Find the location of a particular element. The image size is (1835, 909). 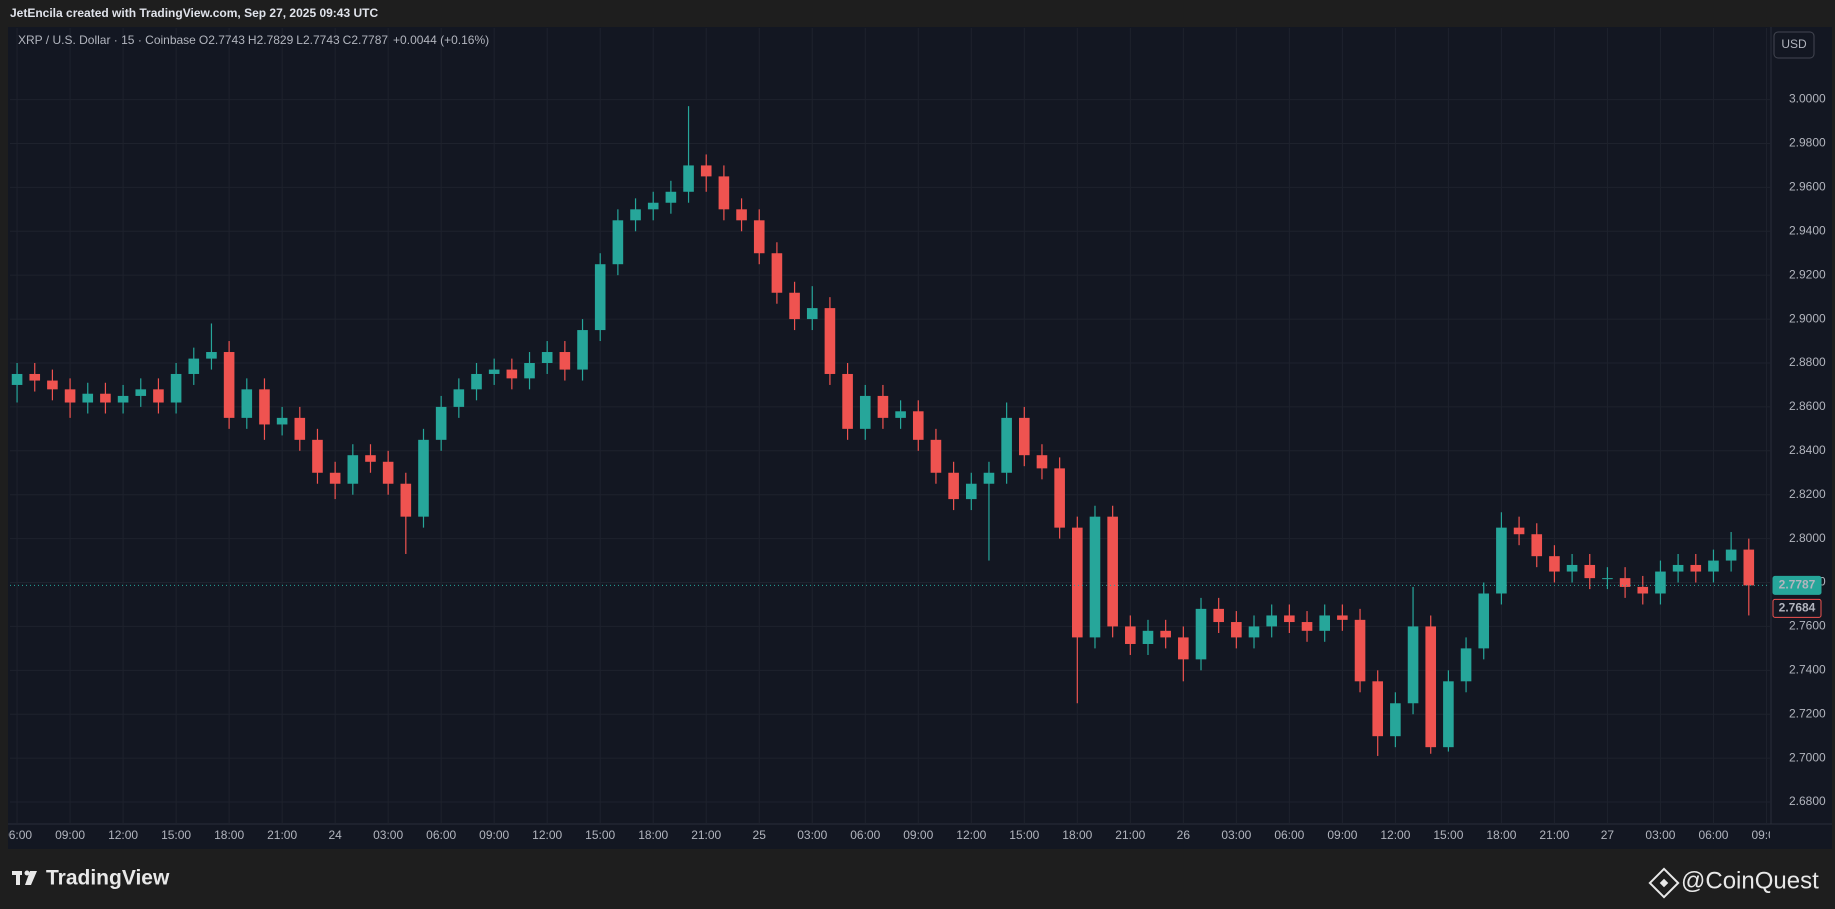

currency-button is located at coordinates (1794, 45).